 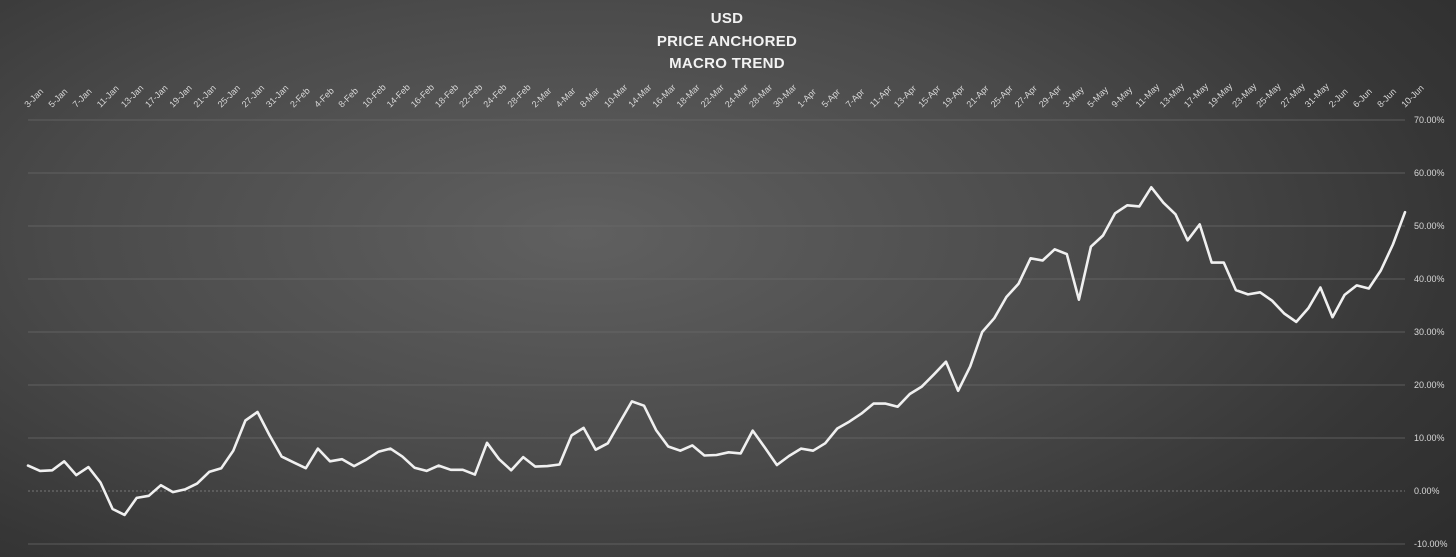 What do you see at coordinates (374, 95) in the screenshot?
I see `x-tick-label: 10-Feb` at bounding box center [374, 95].